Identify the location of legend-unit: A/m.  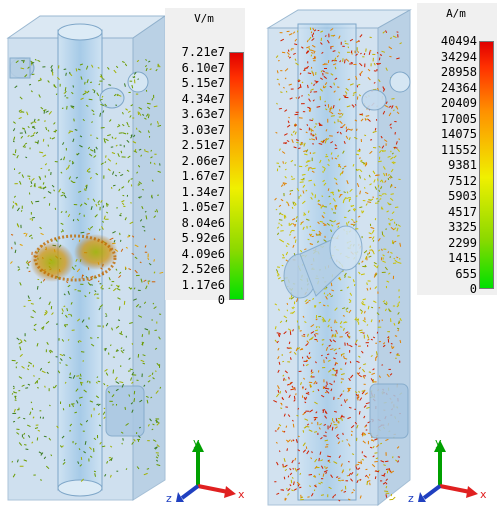
(456, 13).